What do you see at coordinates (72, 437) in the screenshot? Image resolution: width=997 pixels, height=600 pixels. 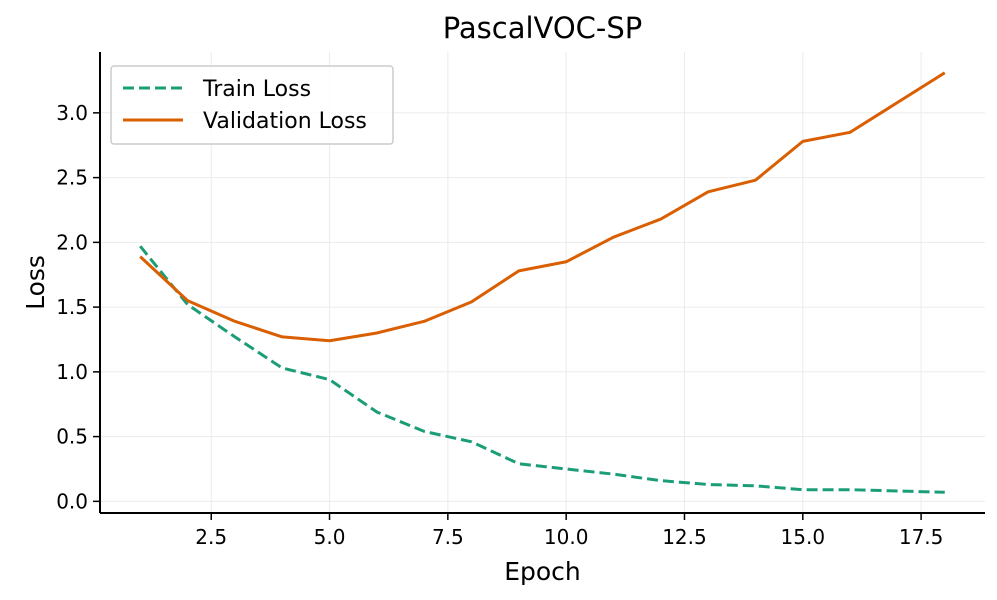 I see `y-tick-label: 0.5` at bounding box center [72, 437].